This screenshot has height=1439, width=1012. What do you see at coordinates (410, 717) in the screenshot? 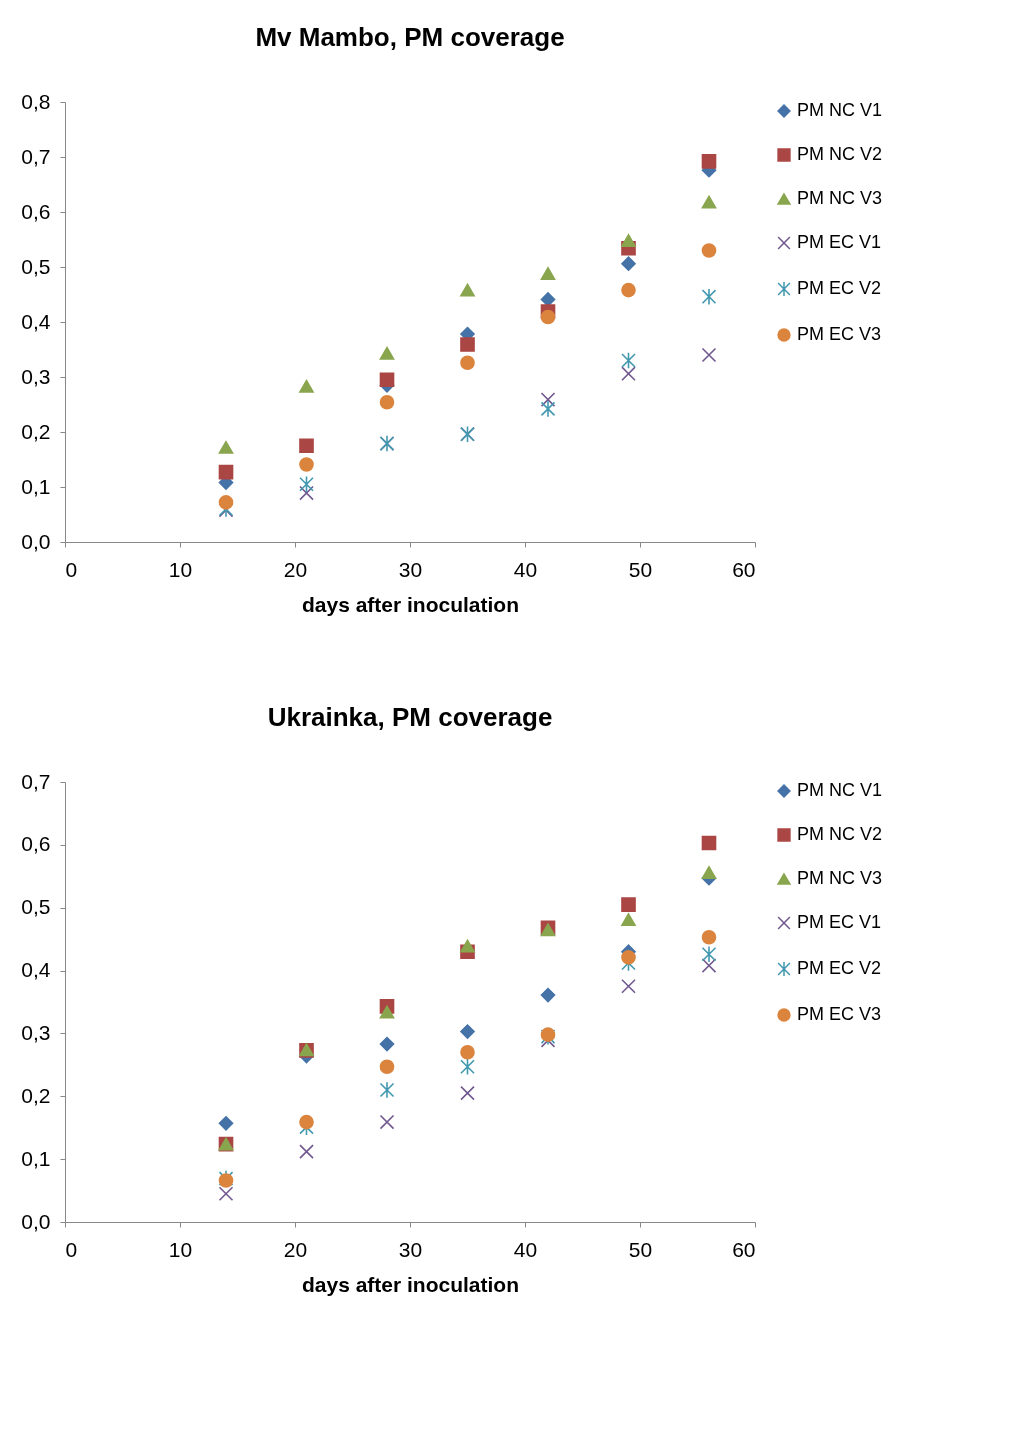
I see `chart-title: Ukrainka, PM coverage` at bounding box center [410, 717].